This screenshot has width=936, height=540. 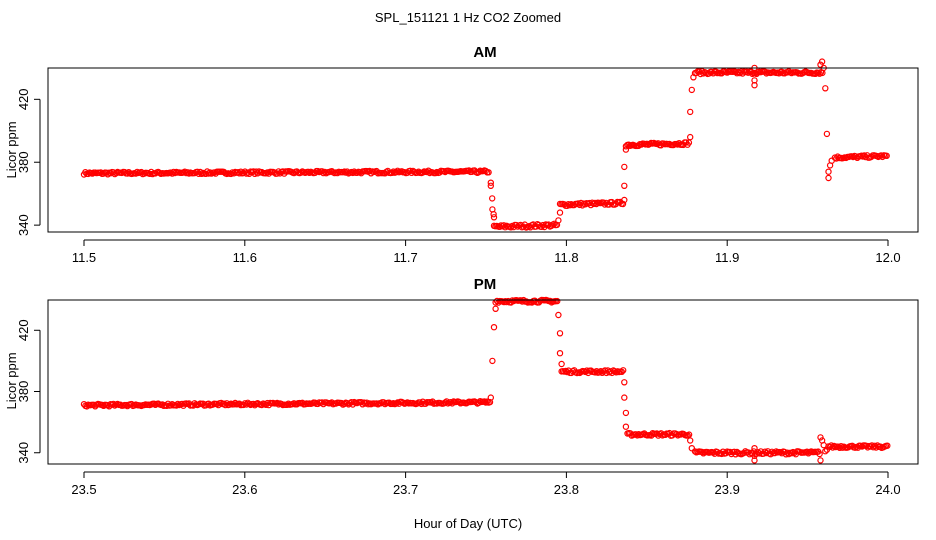 What do you see at coordinates (727, 257) in the screenshot?
I see `am-x-tick-label-4: 11.9` at bounding box center [727, 257].